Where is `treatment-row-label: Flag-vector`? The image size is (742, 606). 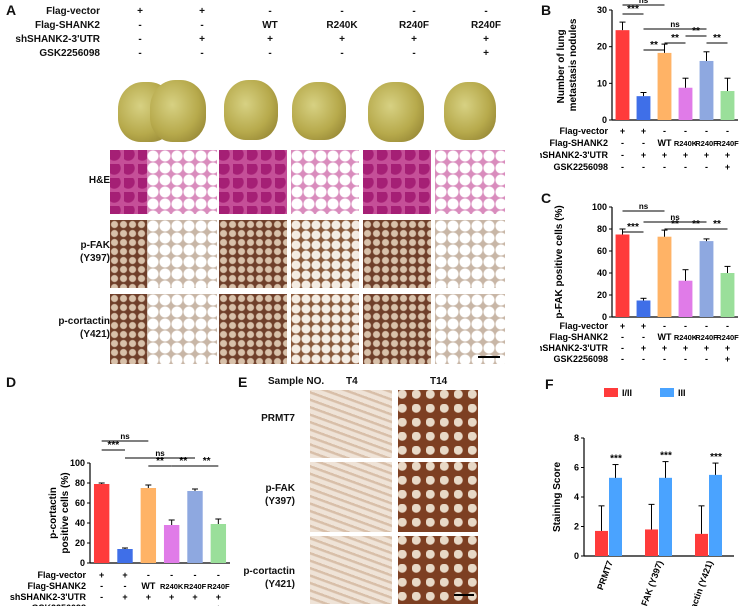 treatment-row-label: Flag-vector is located at coordinates (583, 131).